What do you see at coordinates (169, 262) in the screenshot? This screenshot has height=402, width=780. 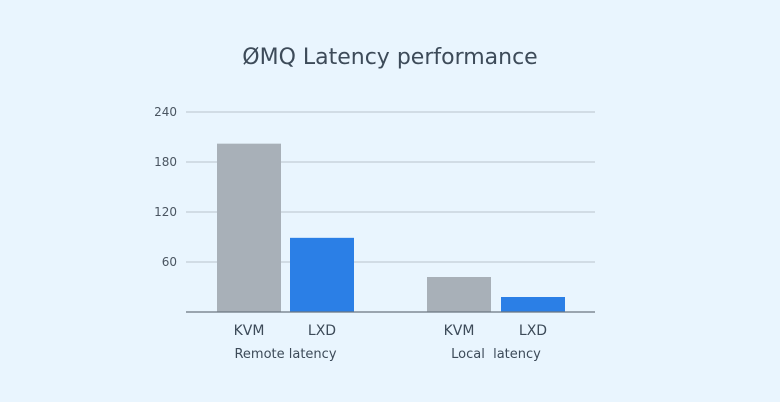 I see `y-tick-label: 60` at bounding box center [169, 262].